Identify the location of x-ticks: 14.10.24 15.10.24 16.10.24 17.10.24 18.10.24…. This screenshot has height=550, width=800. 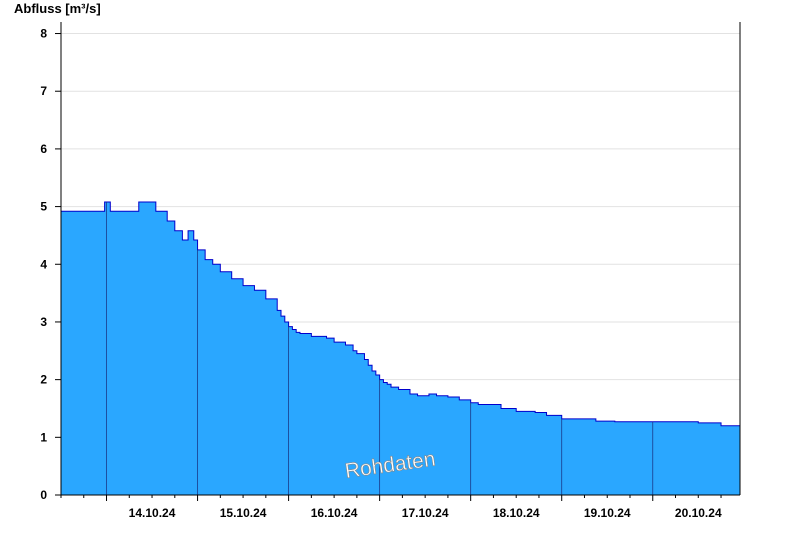
(391, 507).